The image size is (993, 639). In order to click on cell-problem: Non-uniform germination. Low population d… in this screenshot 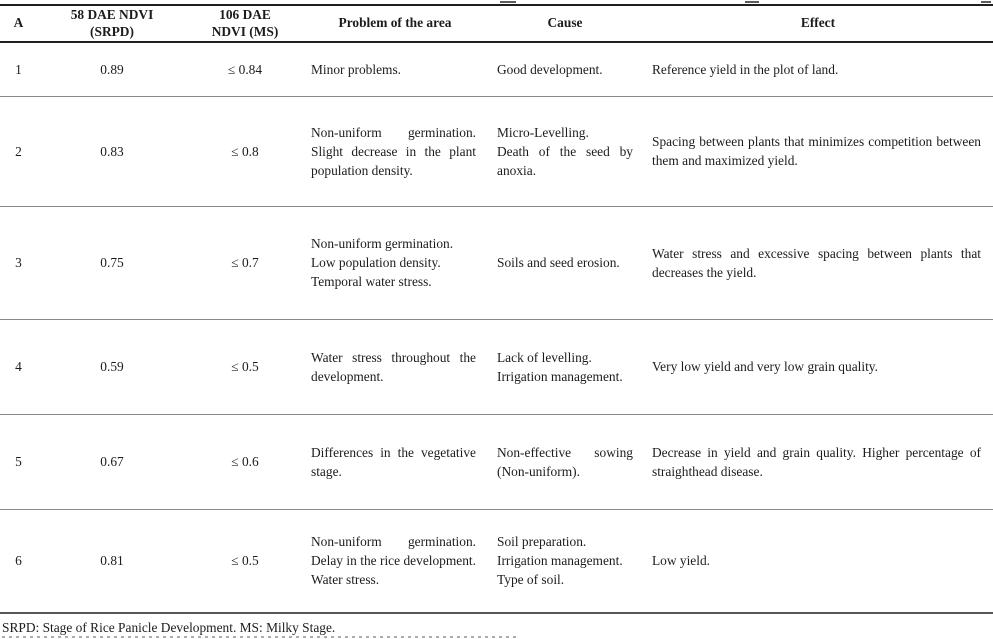, I will do `click(395, 262)`.